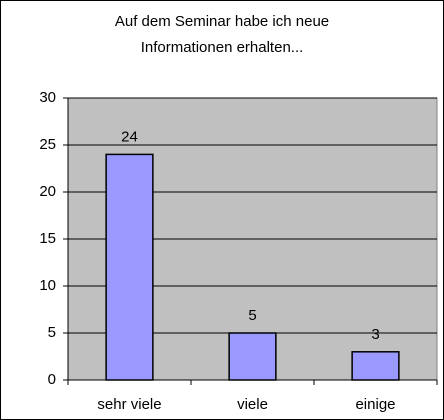 Image resolution: width=444 pixels, height=420 pixels. Describe the element at coordinates (129, 136) in the screenshot. I see `data-label: 24` at that location.